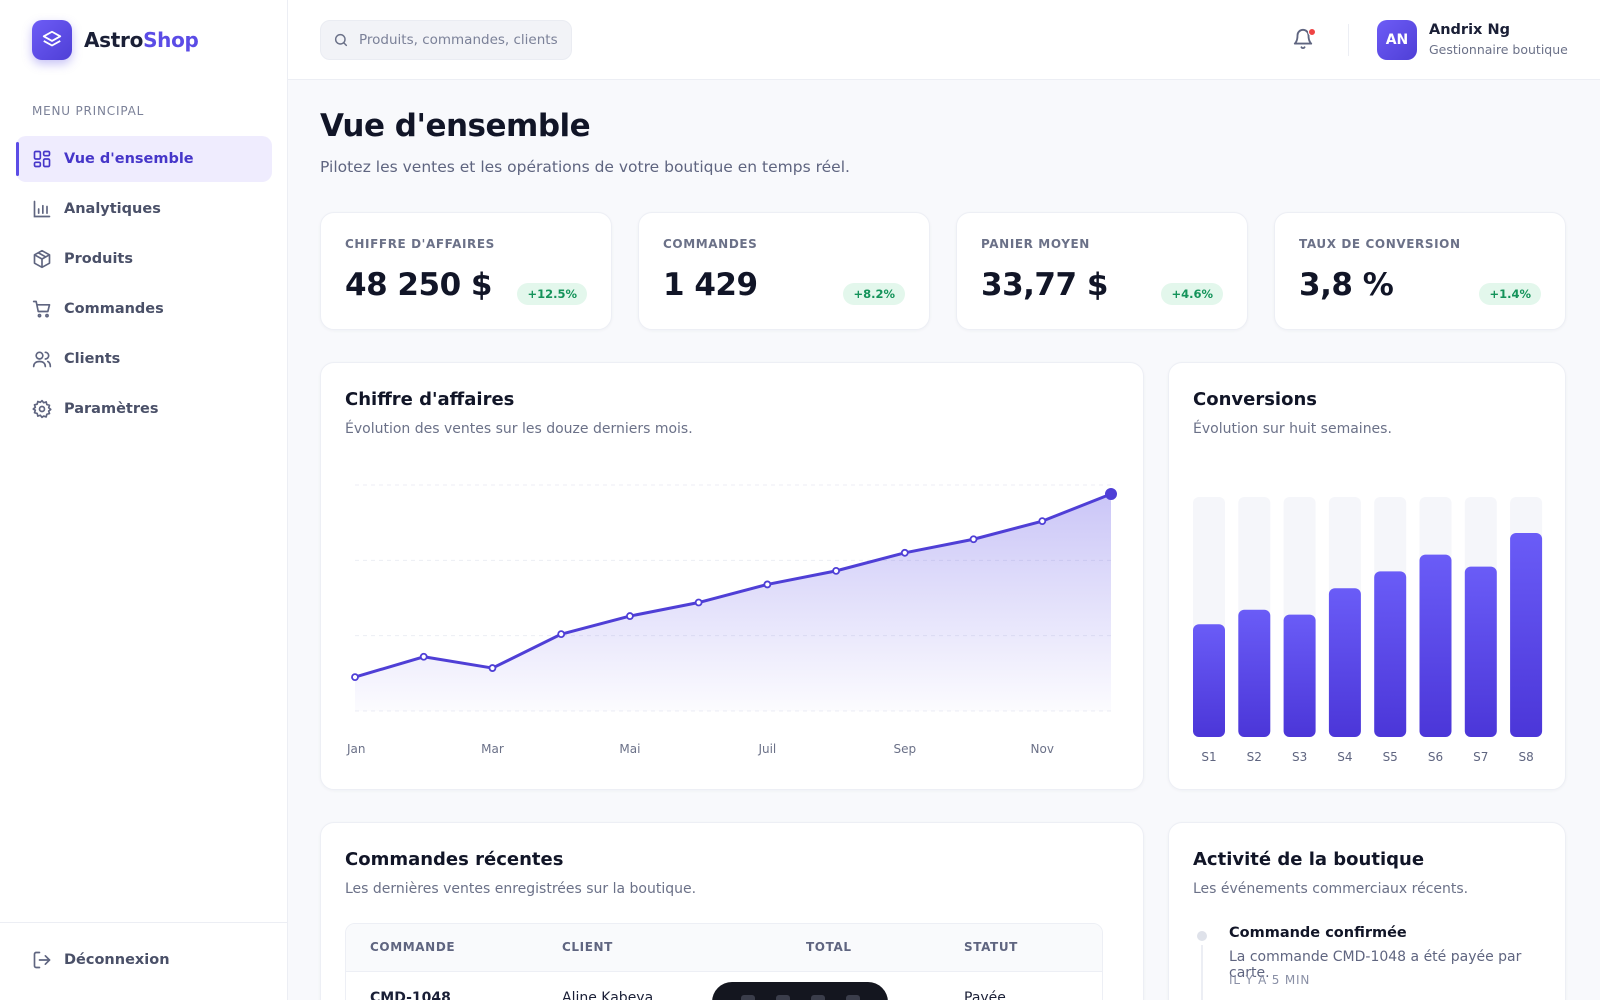 This screenshot has width=1600, height=1000. Describe the element at coordinates (1208, 757) in the screenshot. I see `x-tick-label: S1` at that location.